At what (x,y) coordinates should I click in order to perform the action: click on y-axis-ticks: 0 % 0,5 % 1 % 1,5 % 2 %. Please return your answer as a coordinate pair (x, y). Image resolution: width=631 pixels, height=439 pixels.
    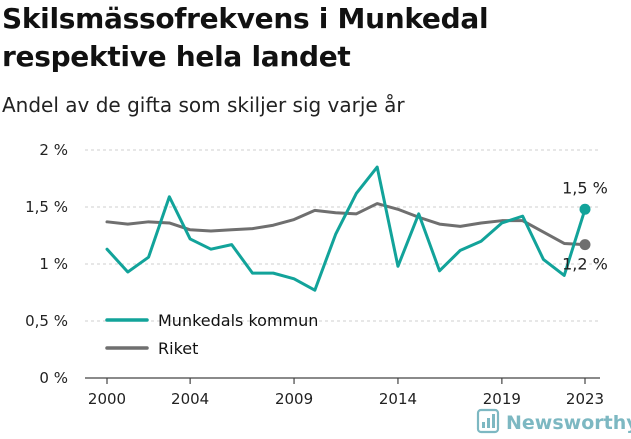
    Looking at the image, I should click on (46, 264).